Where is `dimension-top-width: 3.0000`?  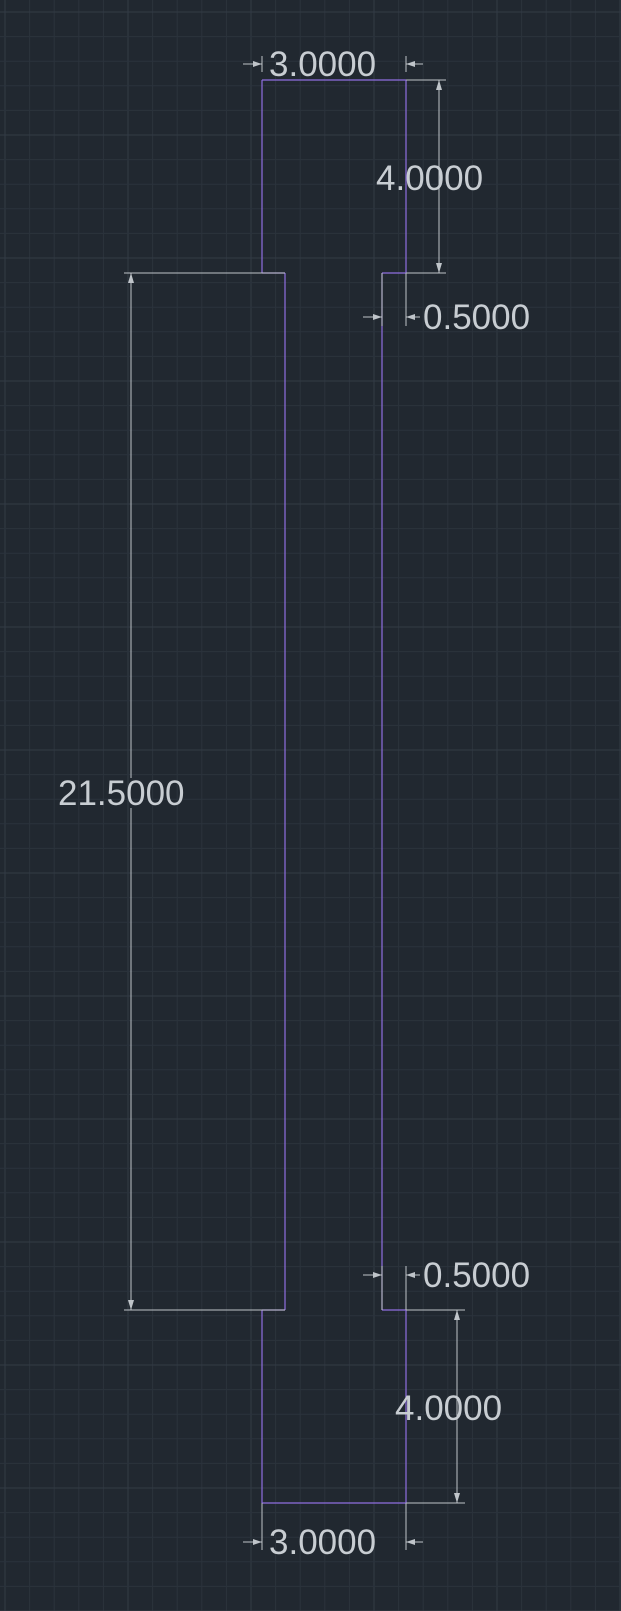
dimension-top-width: 3.0000 is located at coordinates (333, 64).